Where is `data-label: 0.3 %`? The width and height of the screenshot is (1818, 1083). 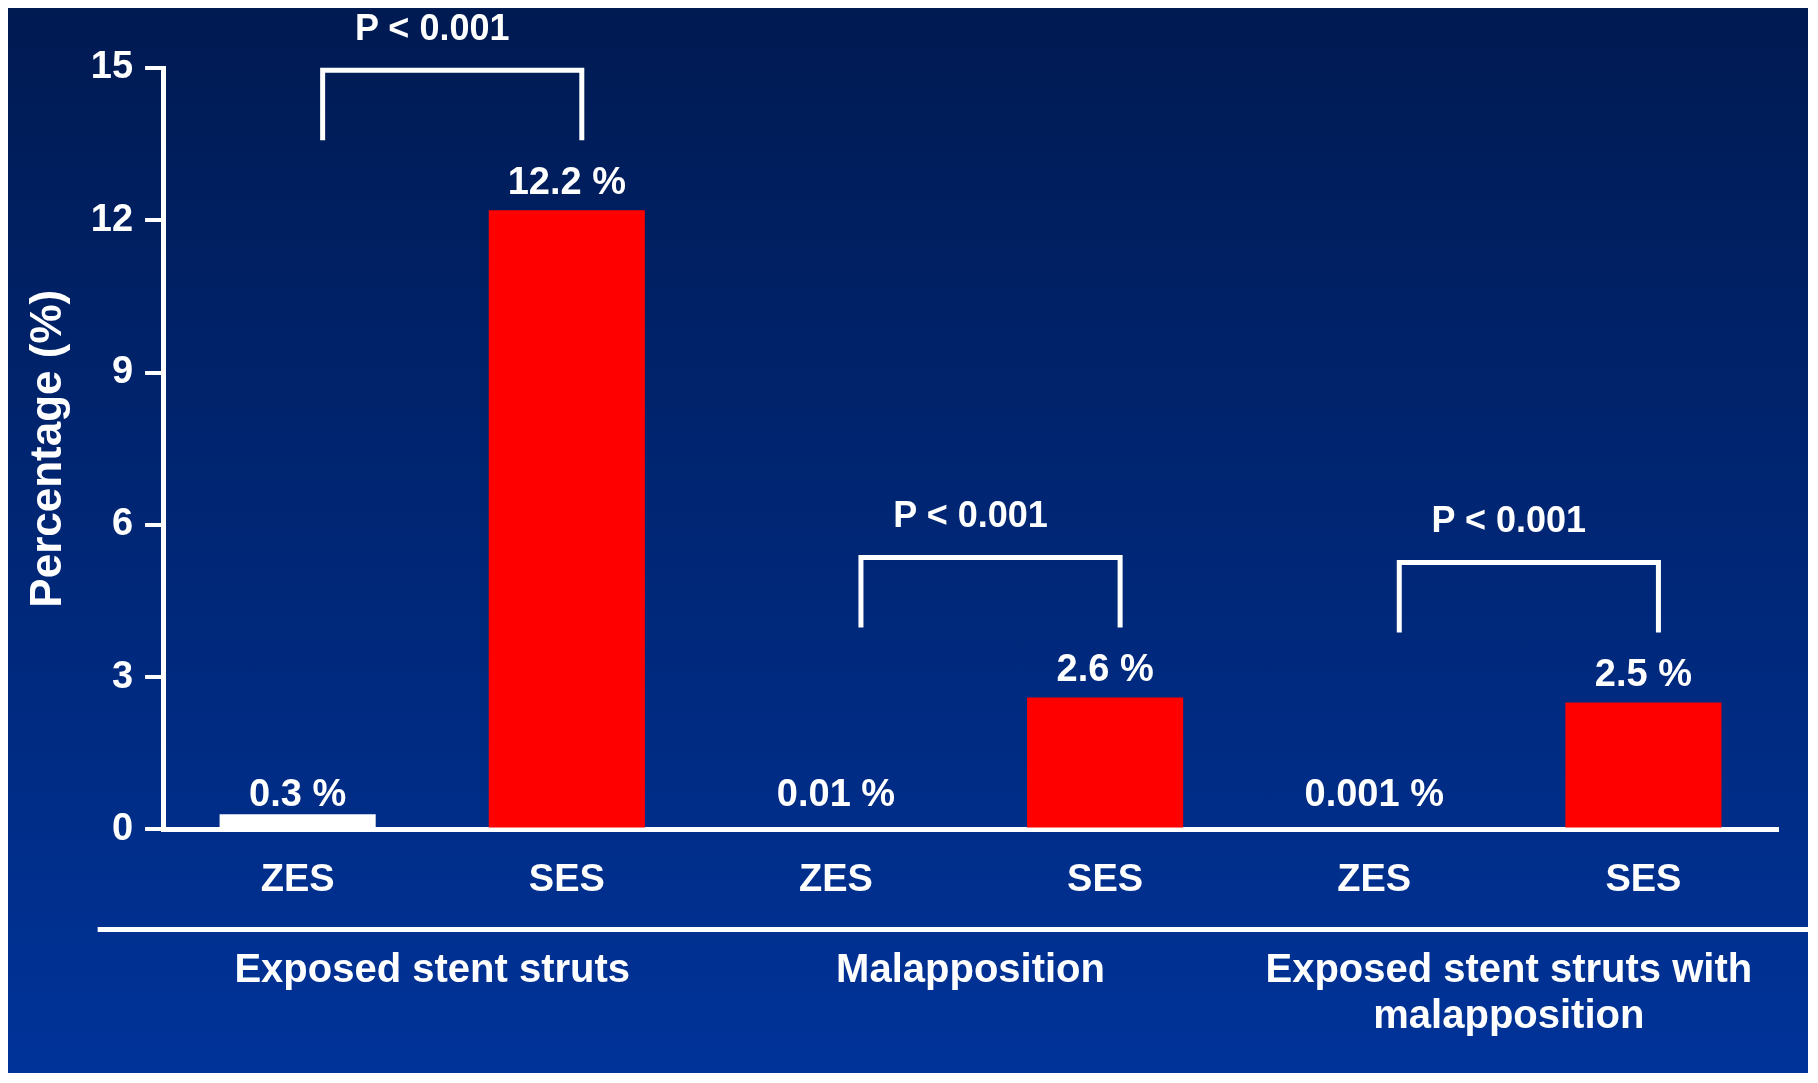
data-label: 0.3 % is located at coordinates (298, 792).